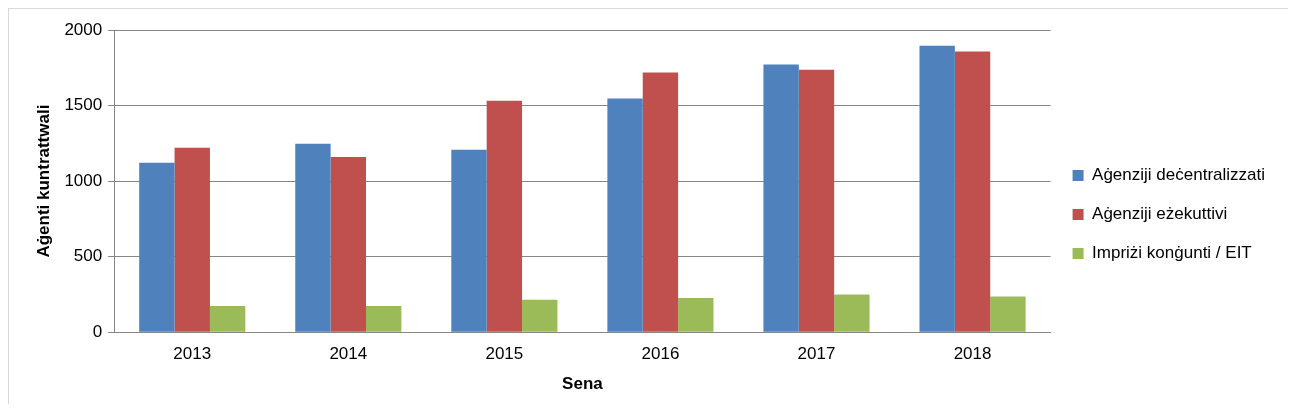 The height and width of the screenshot is (409, 1295). Describe the element at coordinates (1178, 175) in the screenshot. I see `legend-label: Aġenziji deċentralizzati` at that location.